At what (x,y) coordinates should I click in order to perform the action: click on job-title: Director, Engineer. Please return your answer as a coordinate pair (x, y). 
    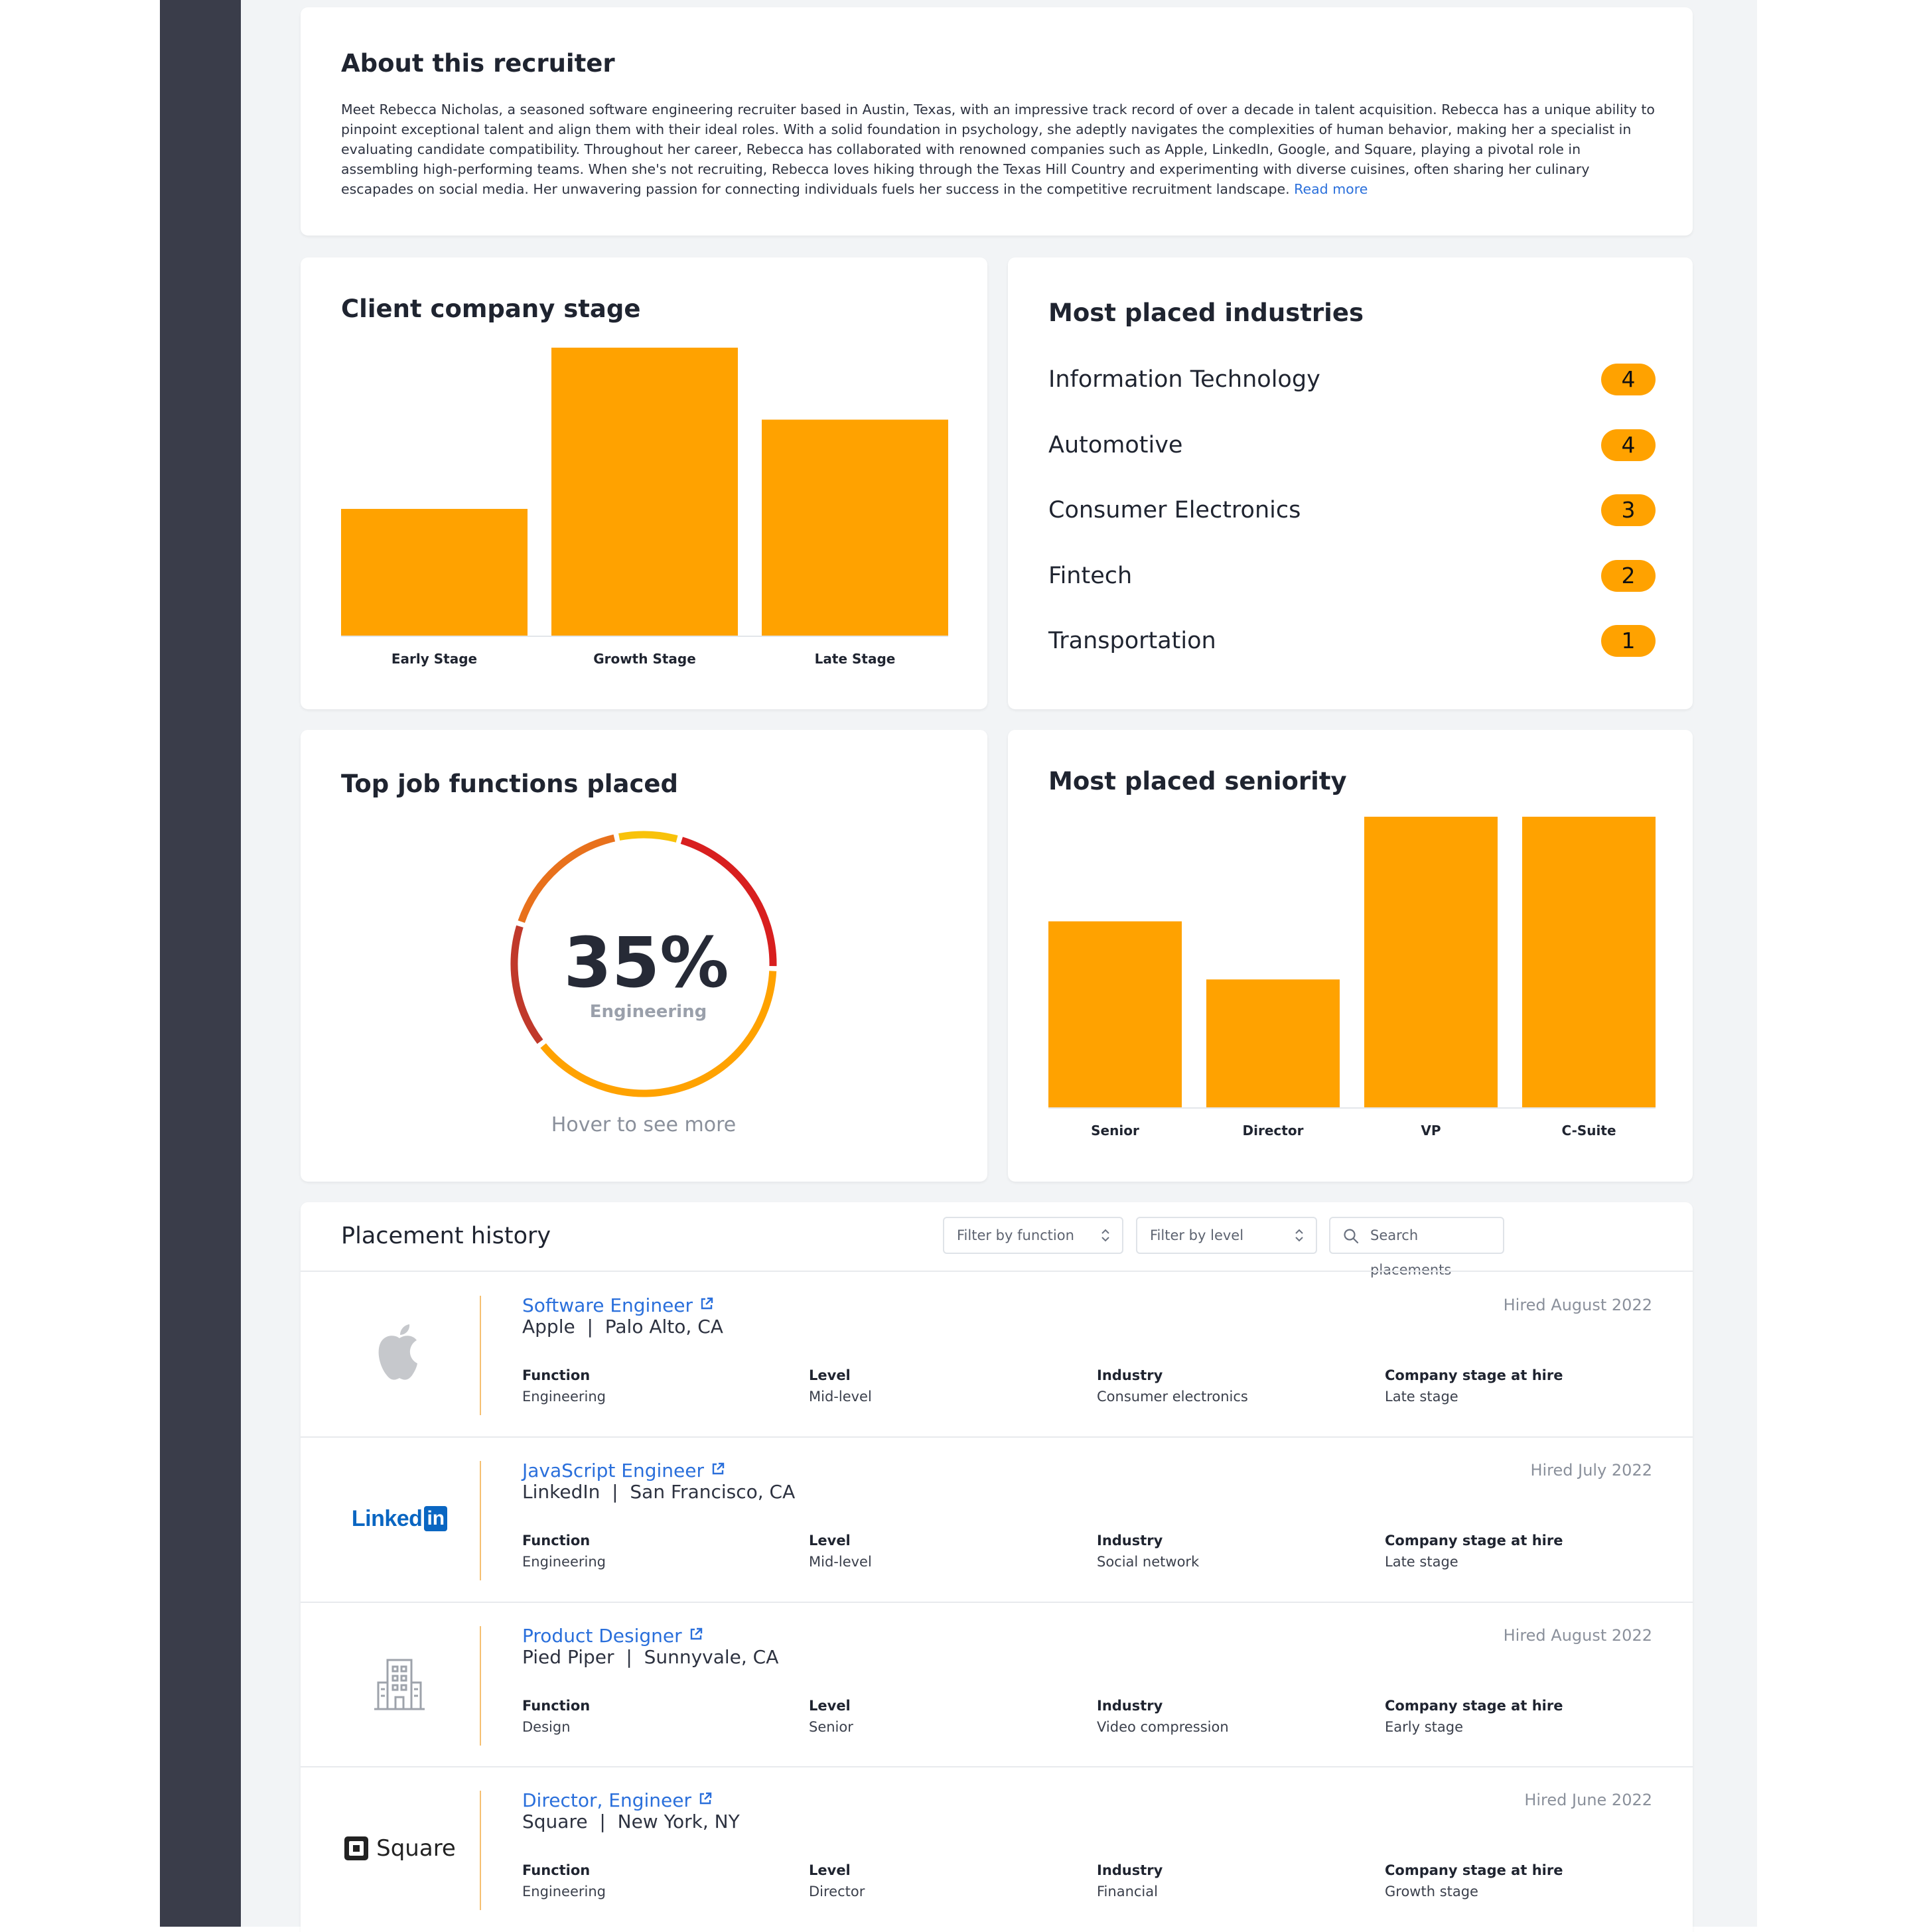
    Looking at the image, I should click on (607, 1800).